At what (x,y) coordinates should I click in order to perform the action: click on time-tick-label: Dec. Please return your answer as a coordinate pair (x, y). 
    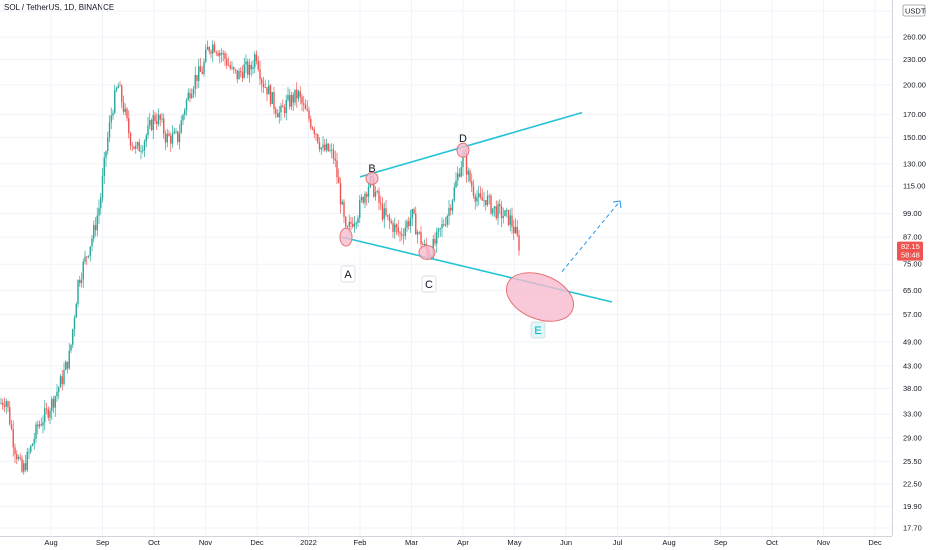
    Looking at the image, I should click on (875, 542).